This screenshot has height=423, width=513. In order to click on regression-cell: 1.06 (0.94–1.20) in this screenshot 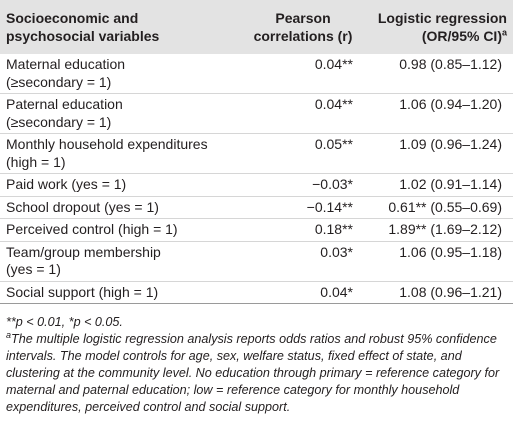, I will do `click(441, 113)`.